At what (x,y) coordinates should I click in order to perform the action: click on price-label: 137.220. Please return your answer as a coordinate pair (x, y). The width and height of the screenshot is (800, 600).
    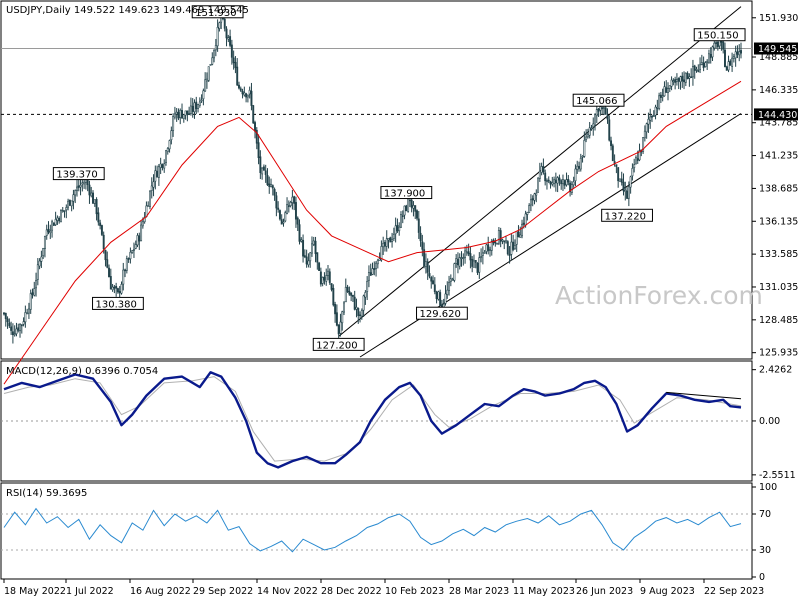
    Looking at the image, I should click on (627, 215).